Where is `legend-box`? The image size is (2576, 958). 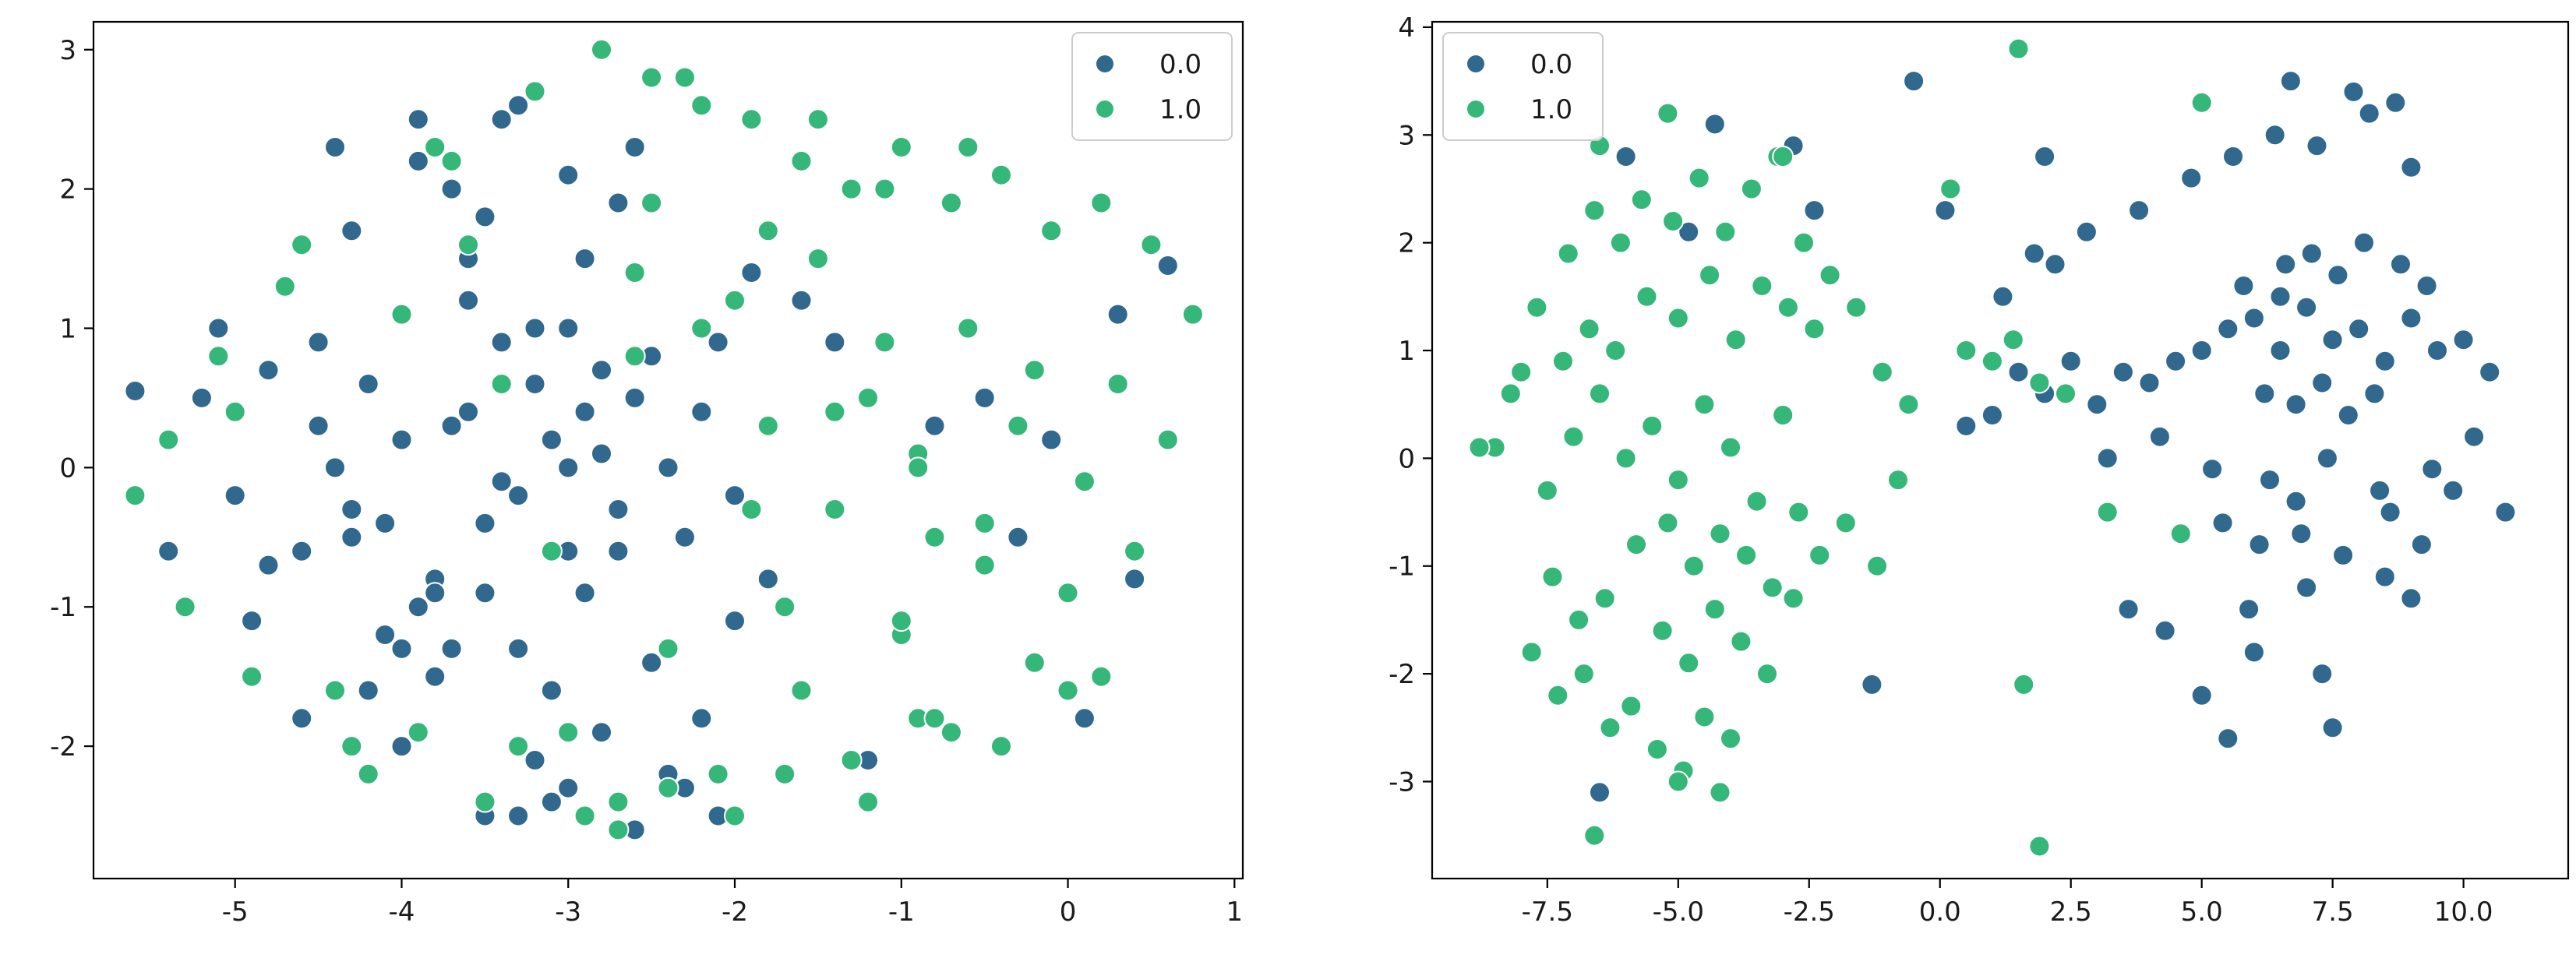
legend-box is located at coordinates (1152, 86).